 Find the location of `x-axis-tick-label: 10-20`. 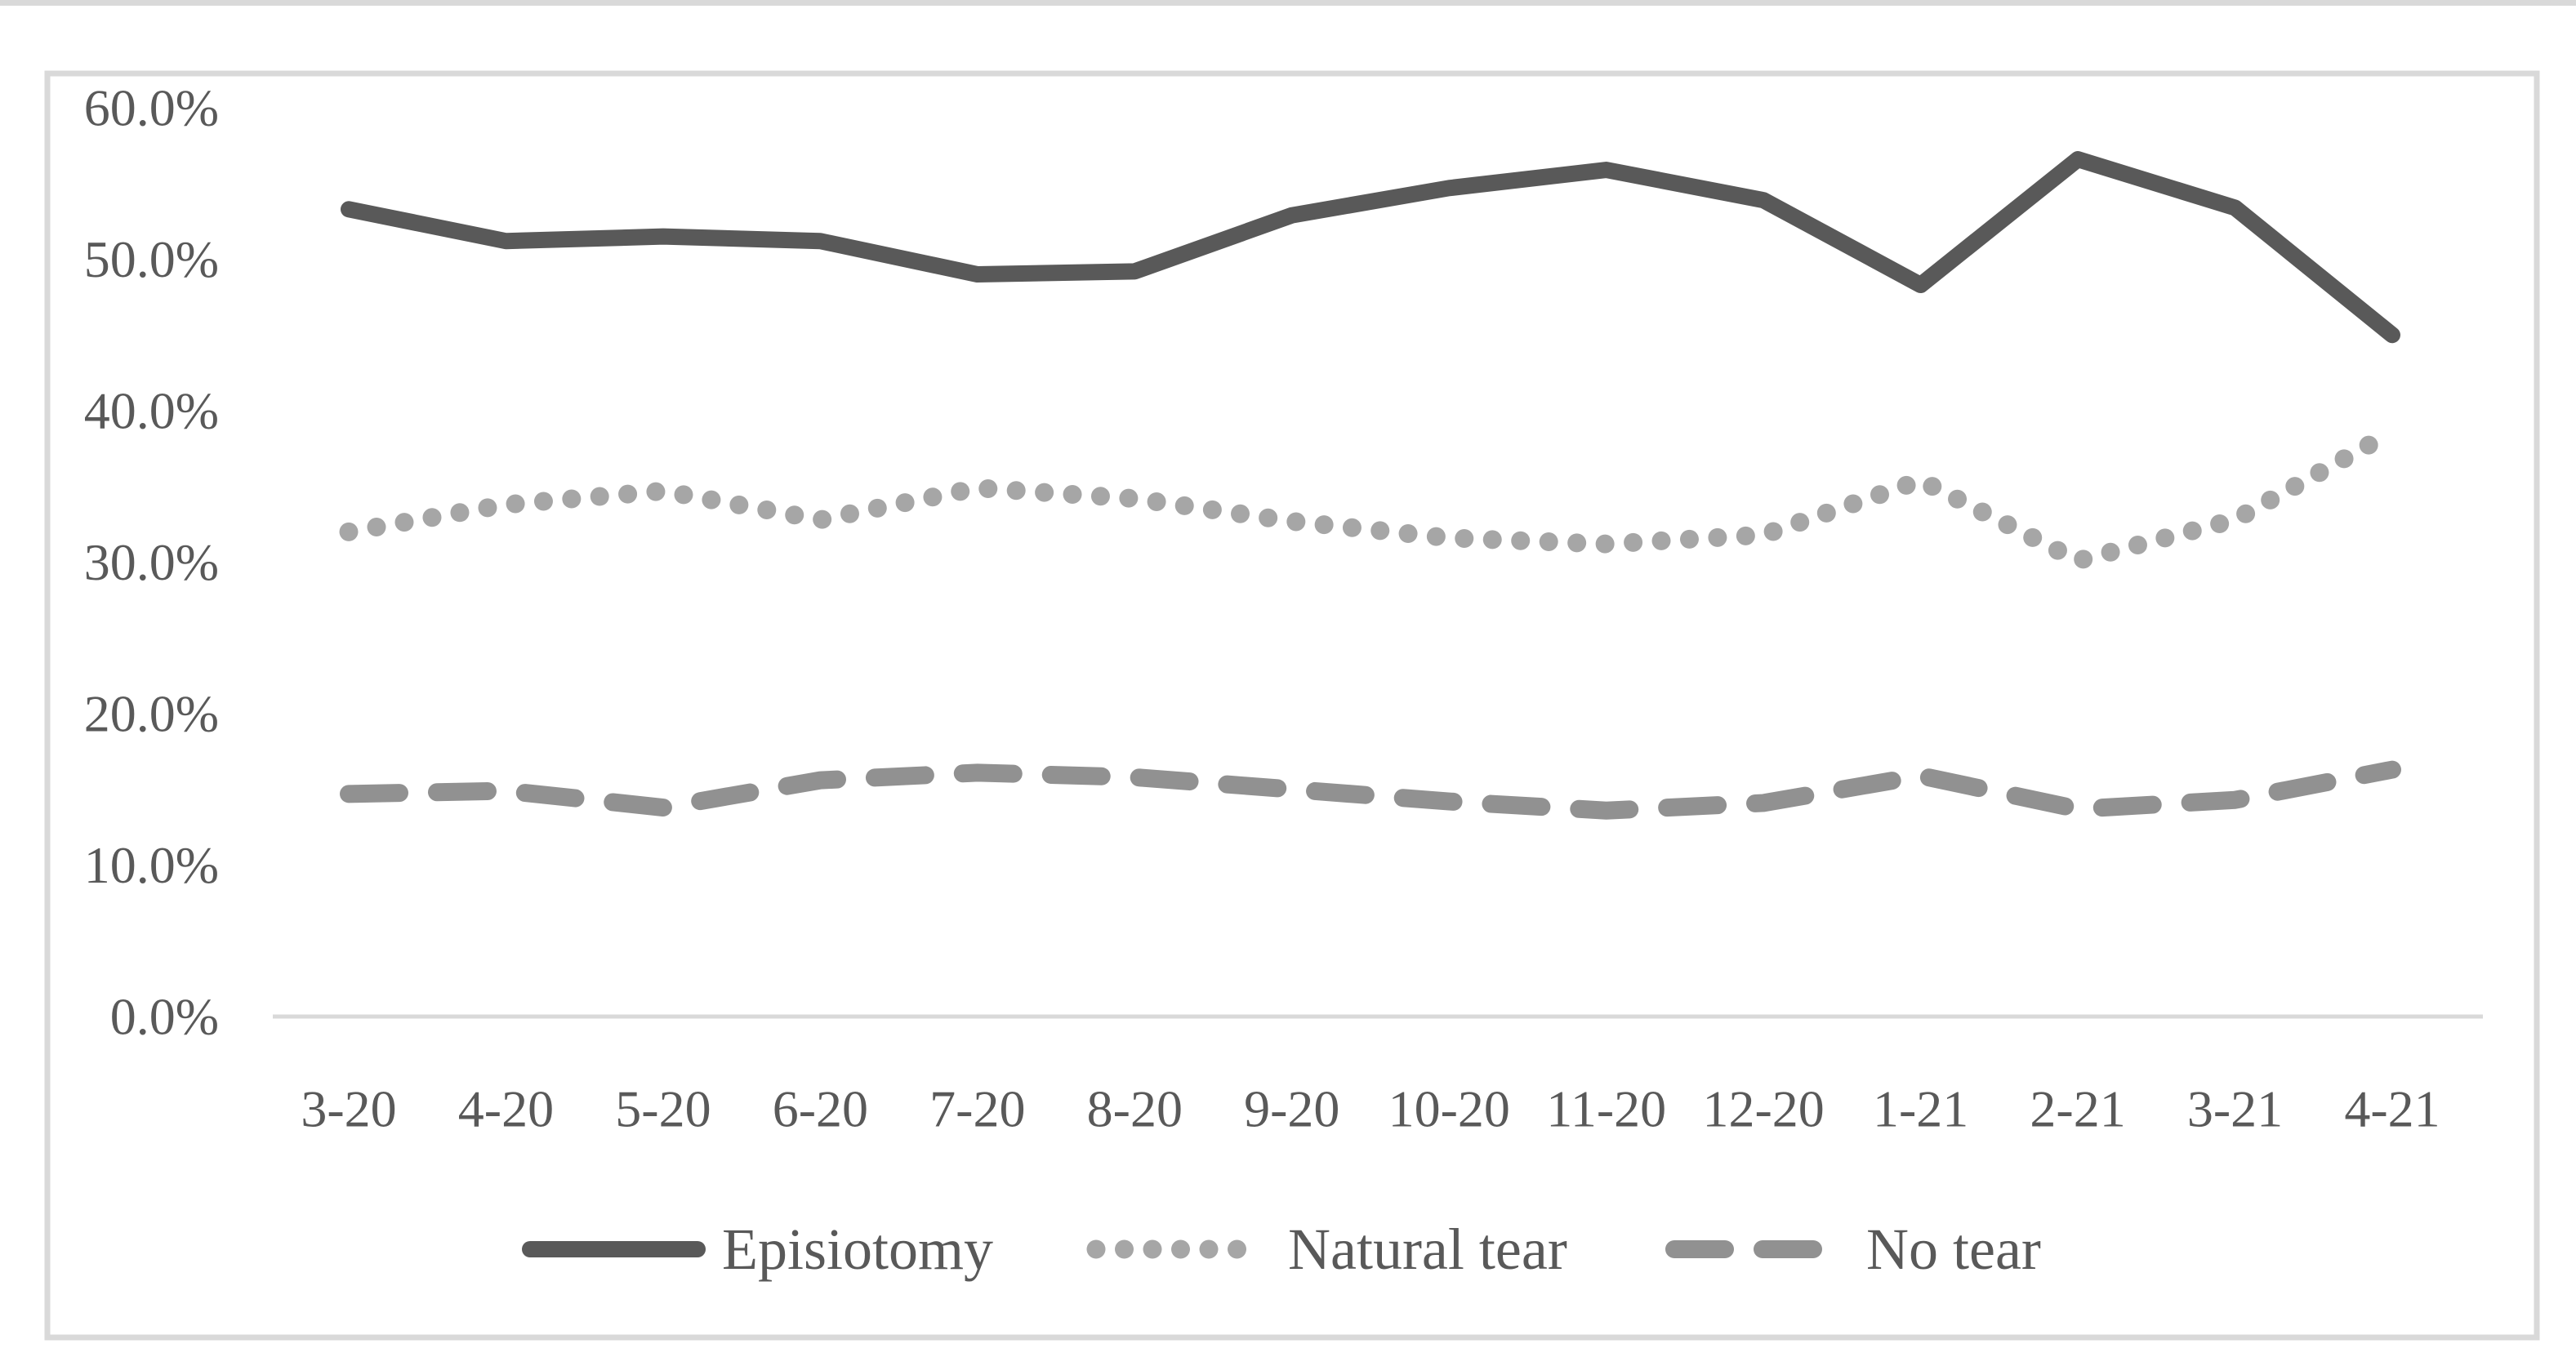

x-axis-tick-label: 10-20 is located at coordinates (1449, 1109).